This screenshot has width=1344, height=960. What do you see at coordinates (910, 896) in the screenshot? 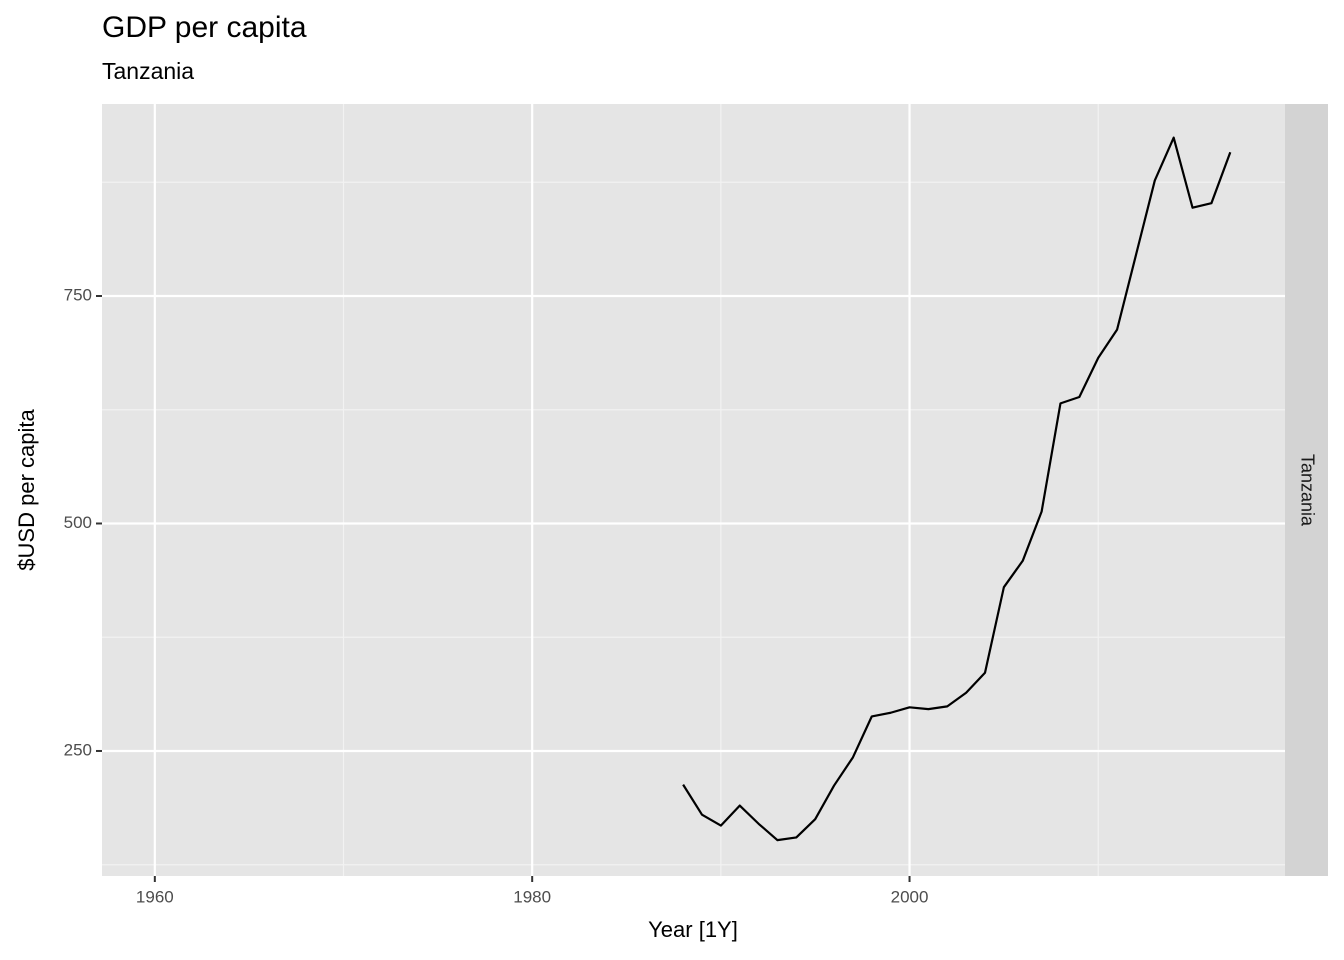
I see `x-tick-label: 2000` at bounding box center [910, 896].